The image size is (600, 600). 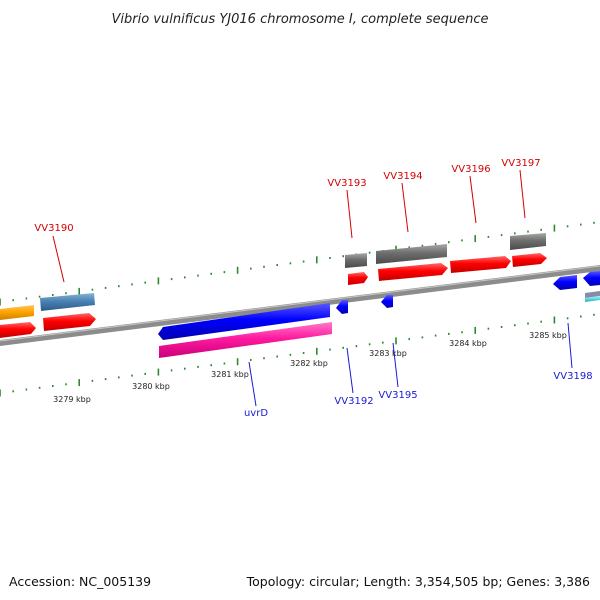 I want to click on gene-vv3194-box, so click(x=411, y=254).